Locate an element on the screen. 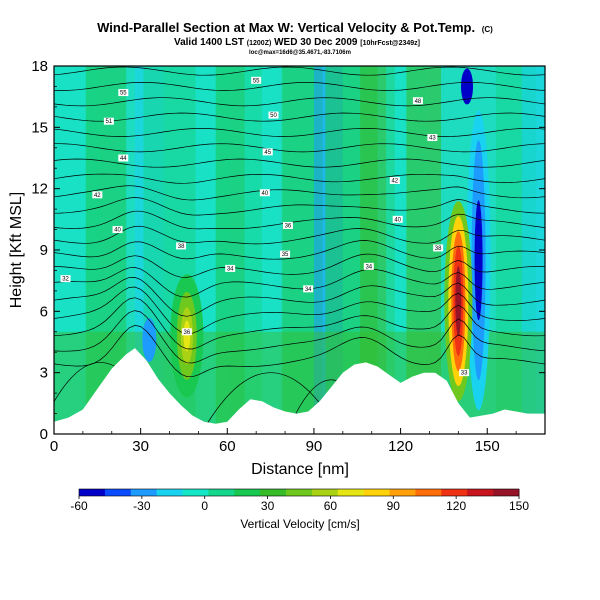  theta-contour-low is located at coordinates (270, 398).